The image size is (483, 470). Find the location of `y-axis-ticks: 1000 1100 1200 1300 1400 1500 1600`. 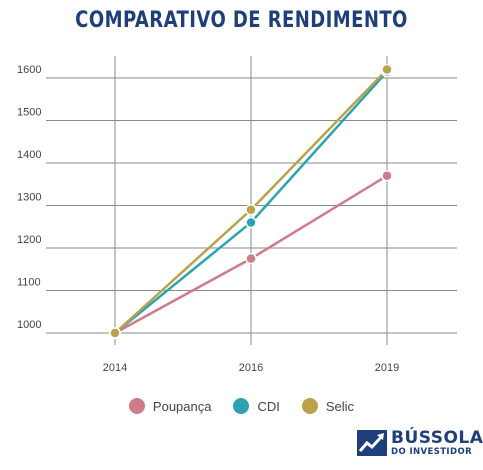

y-axis-ticks: 1000 1100 1200 1300 1400 1500 1600 is located at coordinates (29, 197).